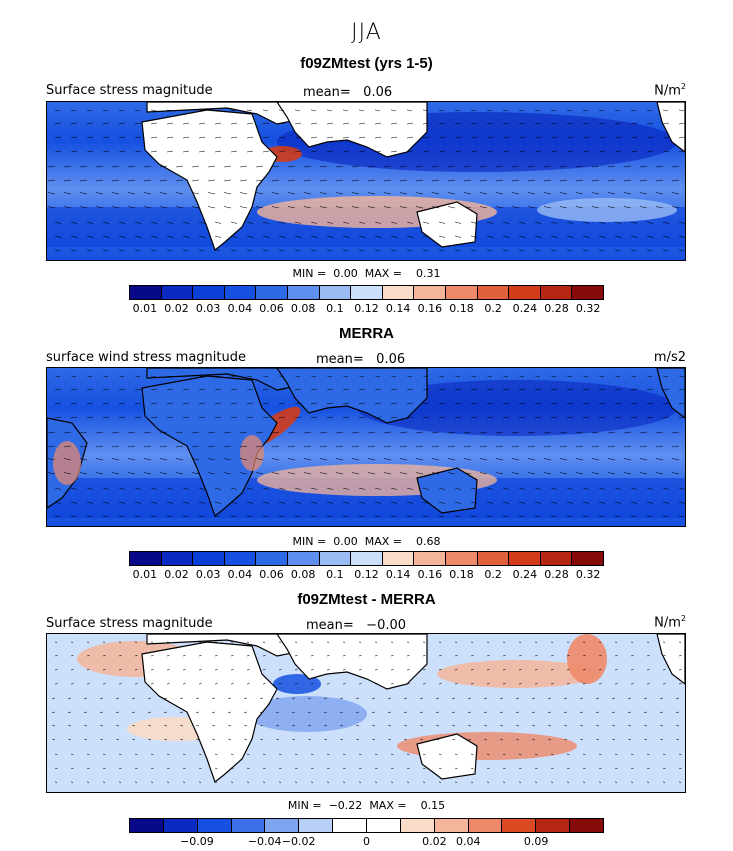 The width and height of the screenshot is (733, 851). I want to click on panel-1-min-label: MIN =, so click(309, 273).